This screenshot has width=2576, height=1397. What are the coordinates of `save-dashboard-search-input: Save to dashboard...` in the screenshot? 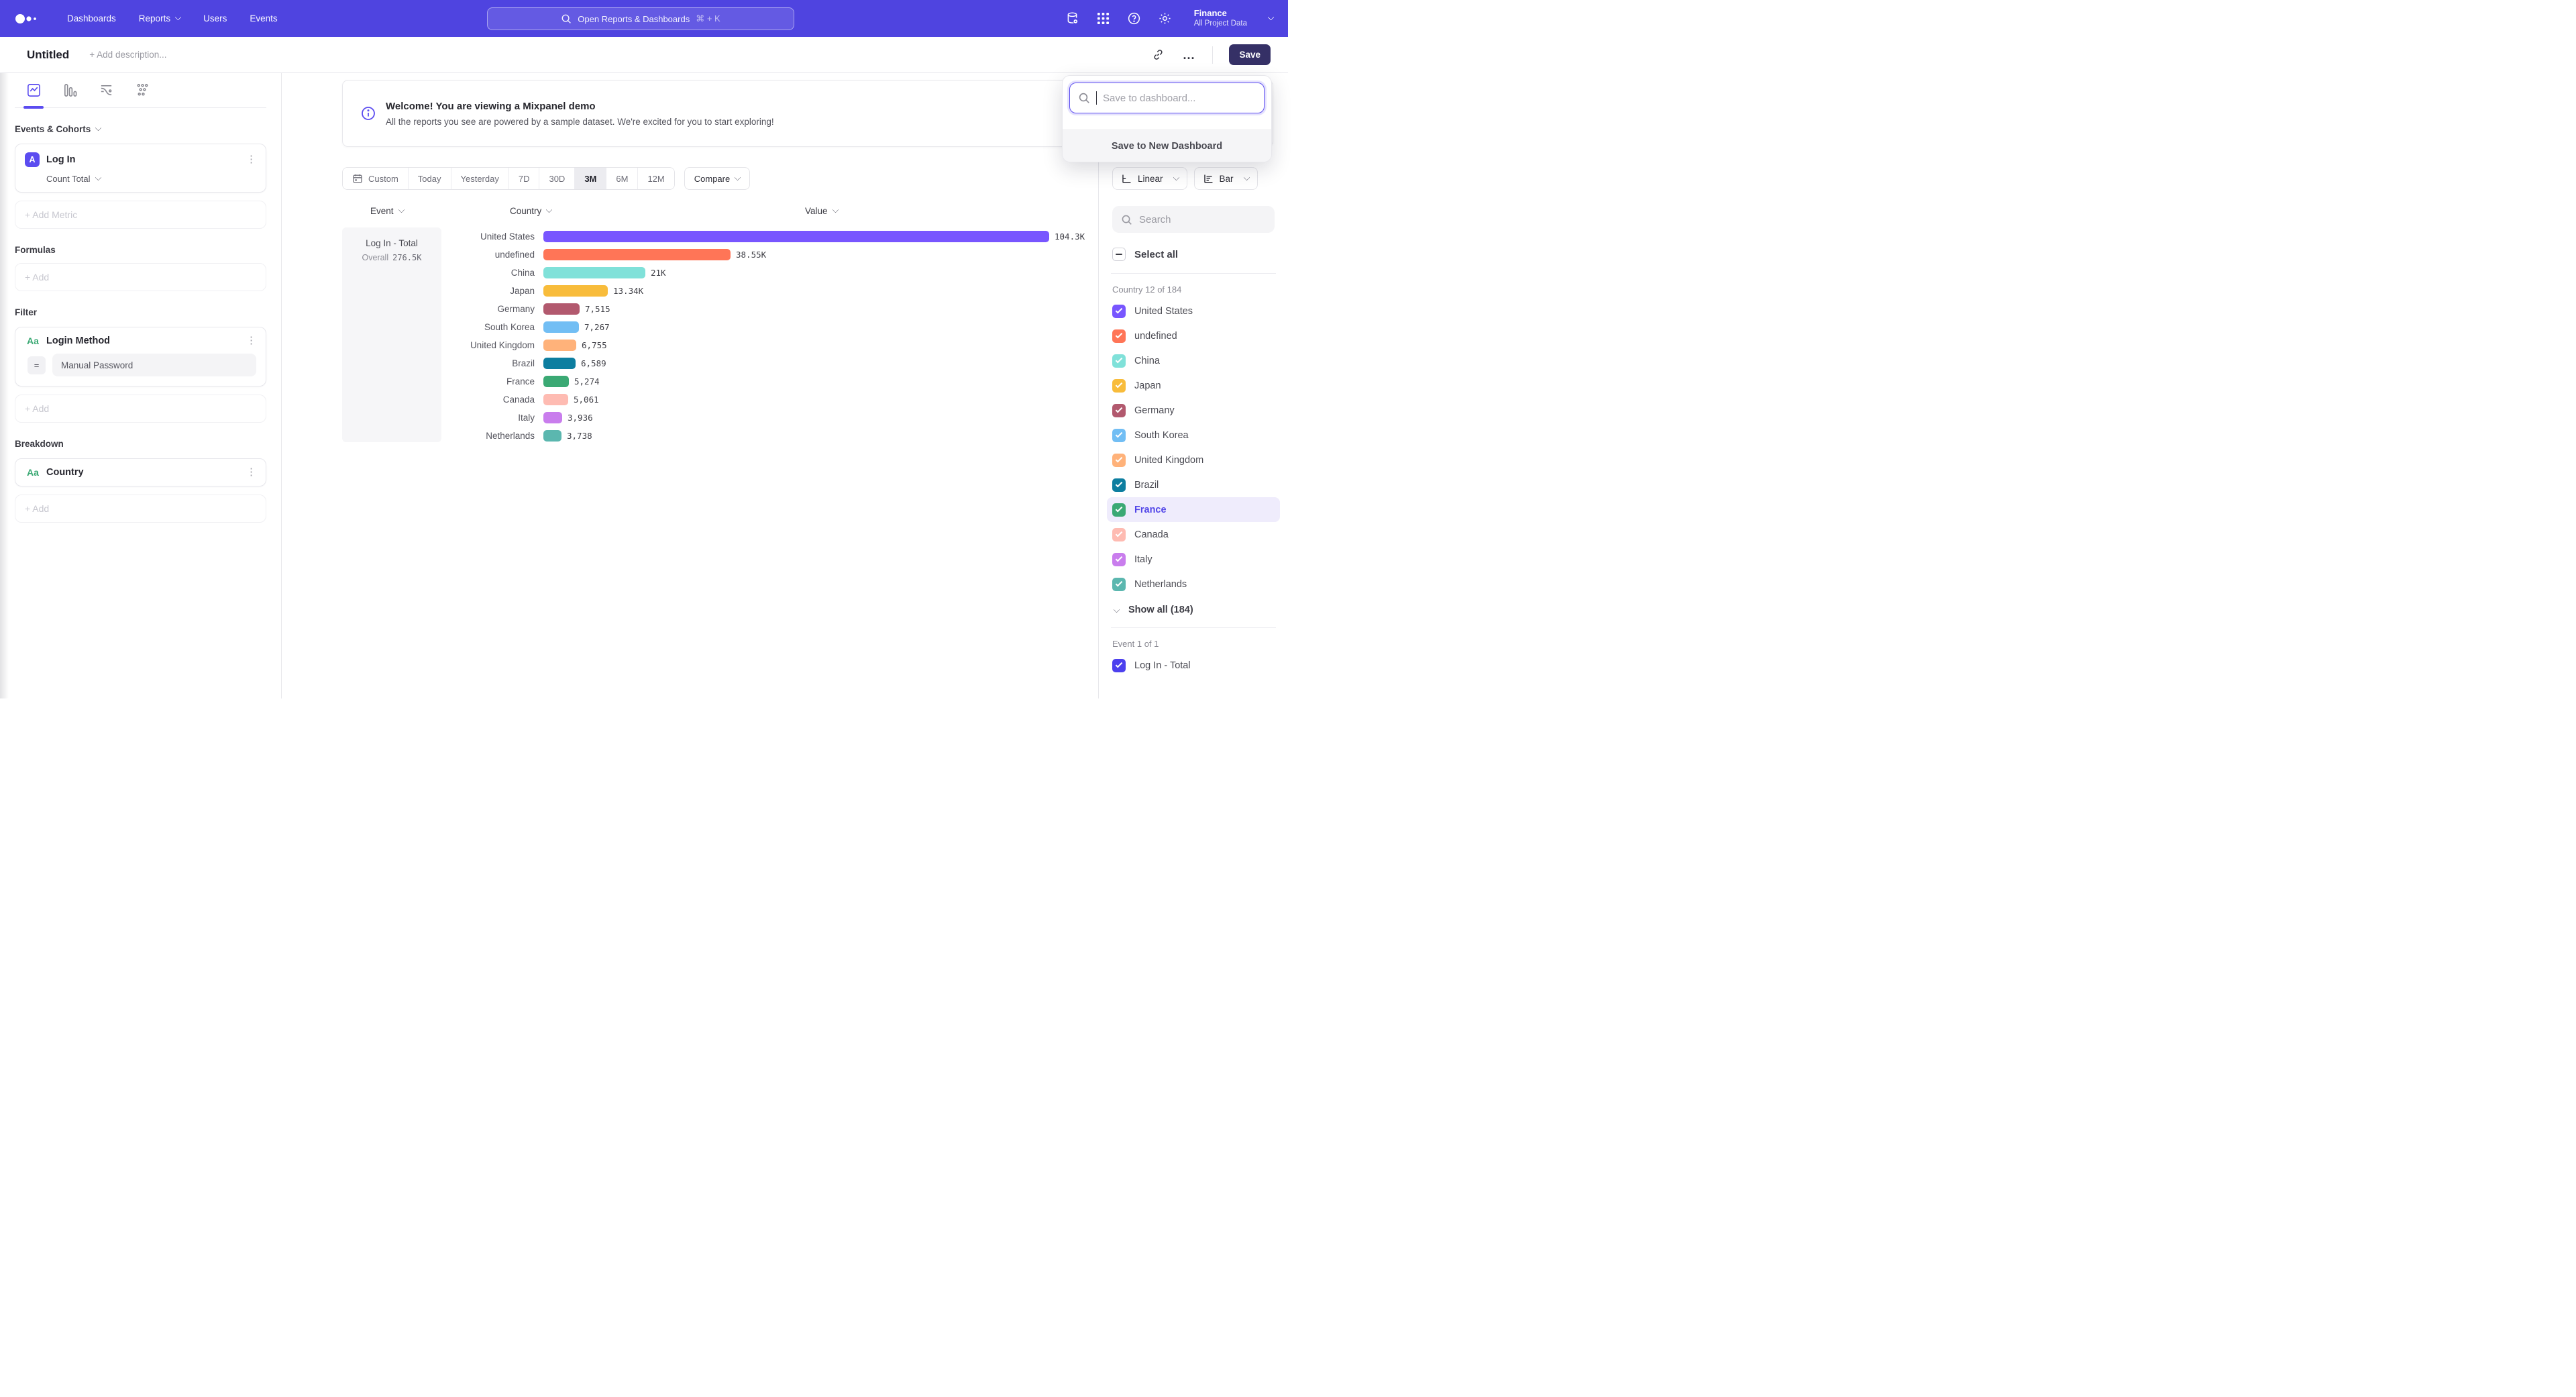 It's located at (1167, 98).